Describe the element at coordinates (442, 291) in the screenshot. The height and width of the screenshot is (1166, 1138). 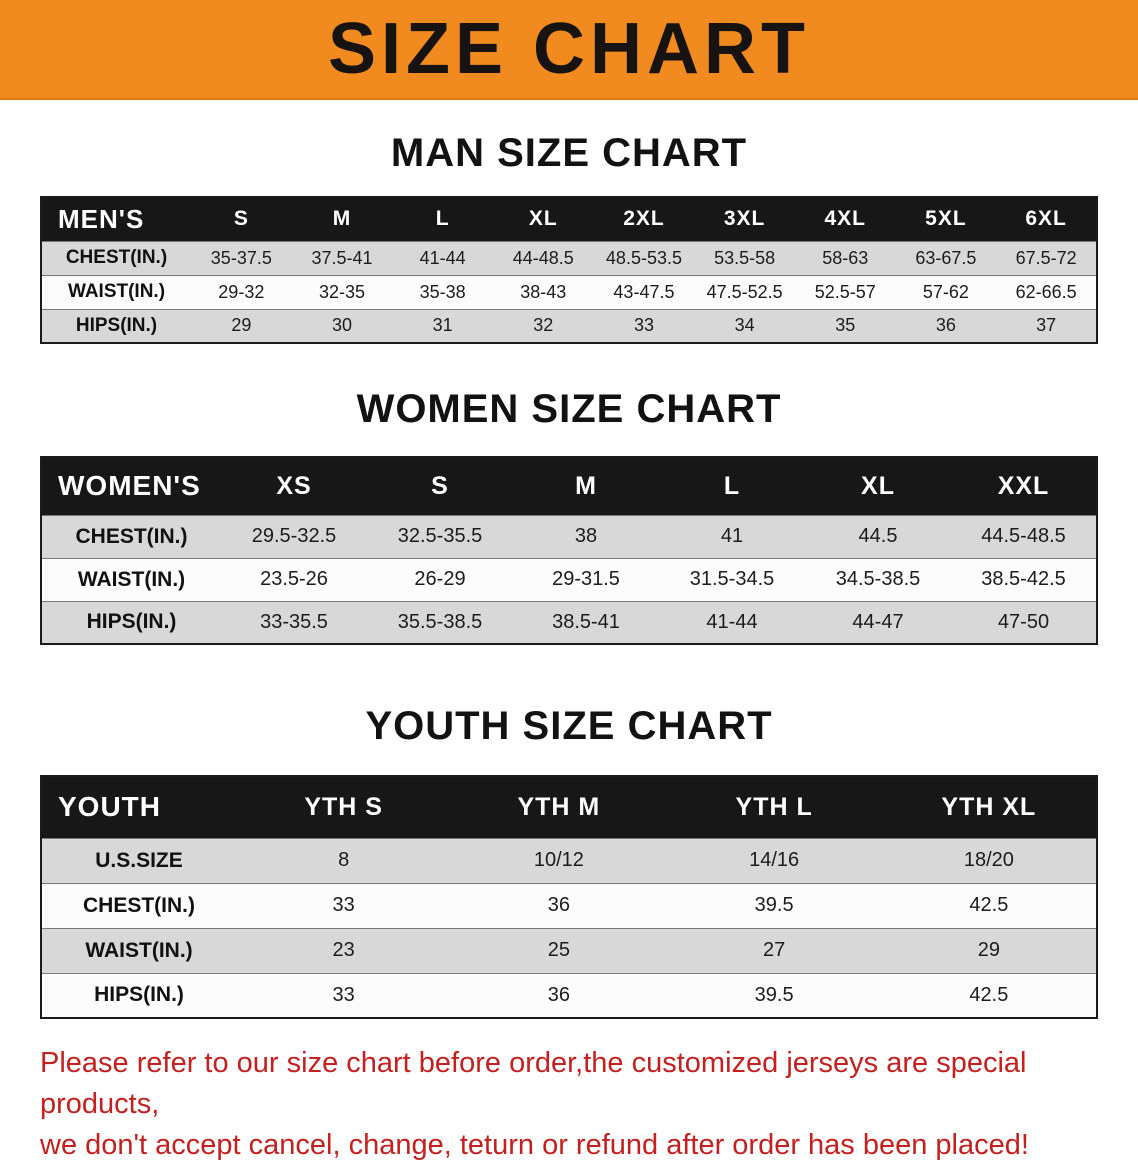
I see `size-cell: 35-38` at that location.